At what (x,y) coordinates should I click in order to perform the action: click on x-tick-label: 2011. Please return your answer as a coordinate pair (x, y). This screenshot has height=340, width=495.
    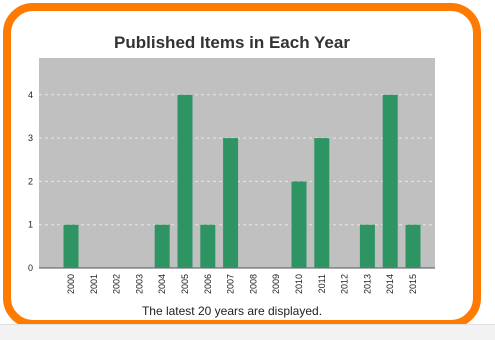
    Looking at the image, I should click on (322, 283).